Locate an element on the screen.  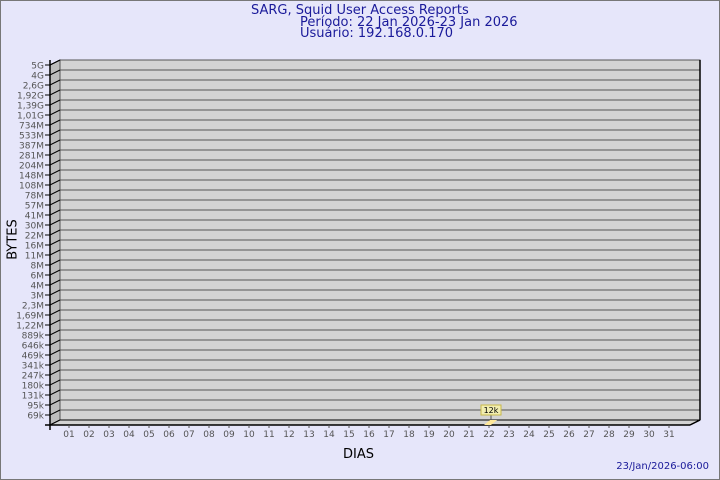
x-tick-label: 15 is located at coordinates (348, 435).